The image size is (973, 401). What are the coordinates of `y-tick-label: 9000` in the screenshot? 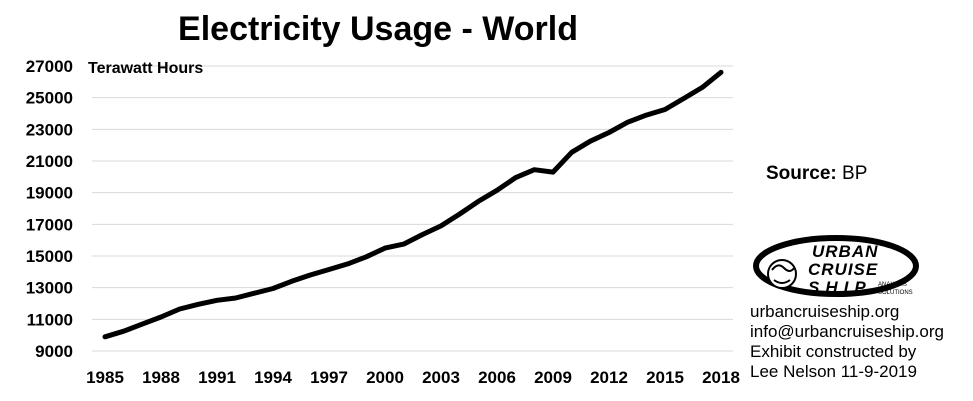 It's located at (54, 351).